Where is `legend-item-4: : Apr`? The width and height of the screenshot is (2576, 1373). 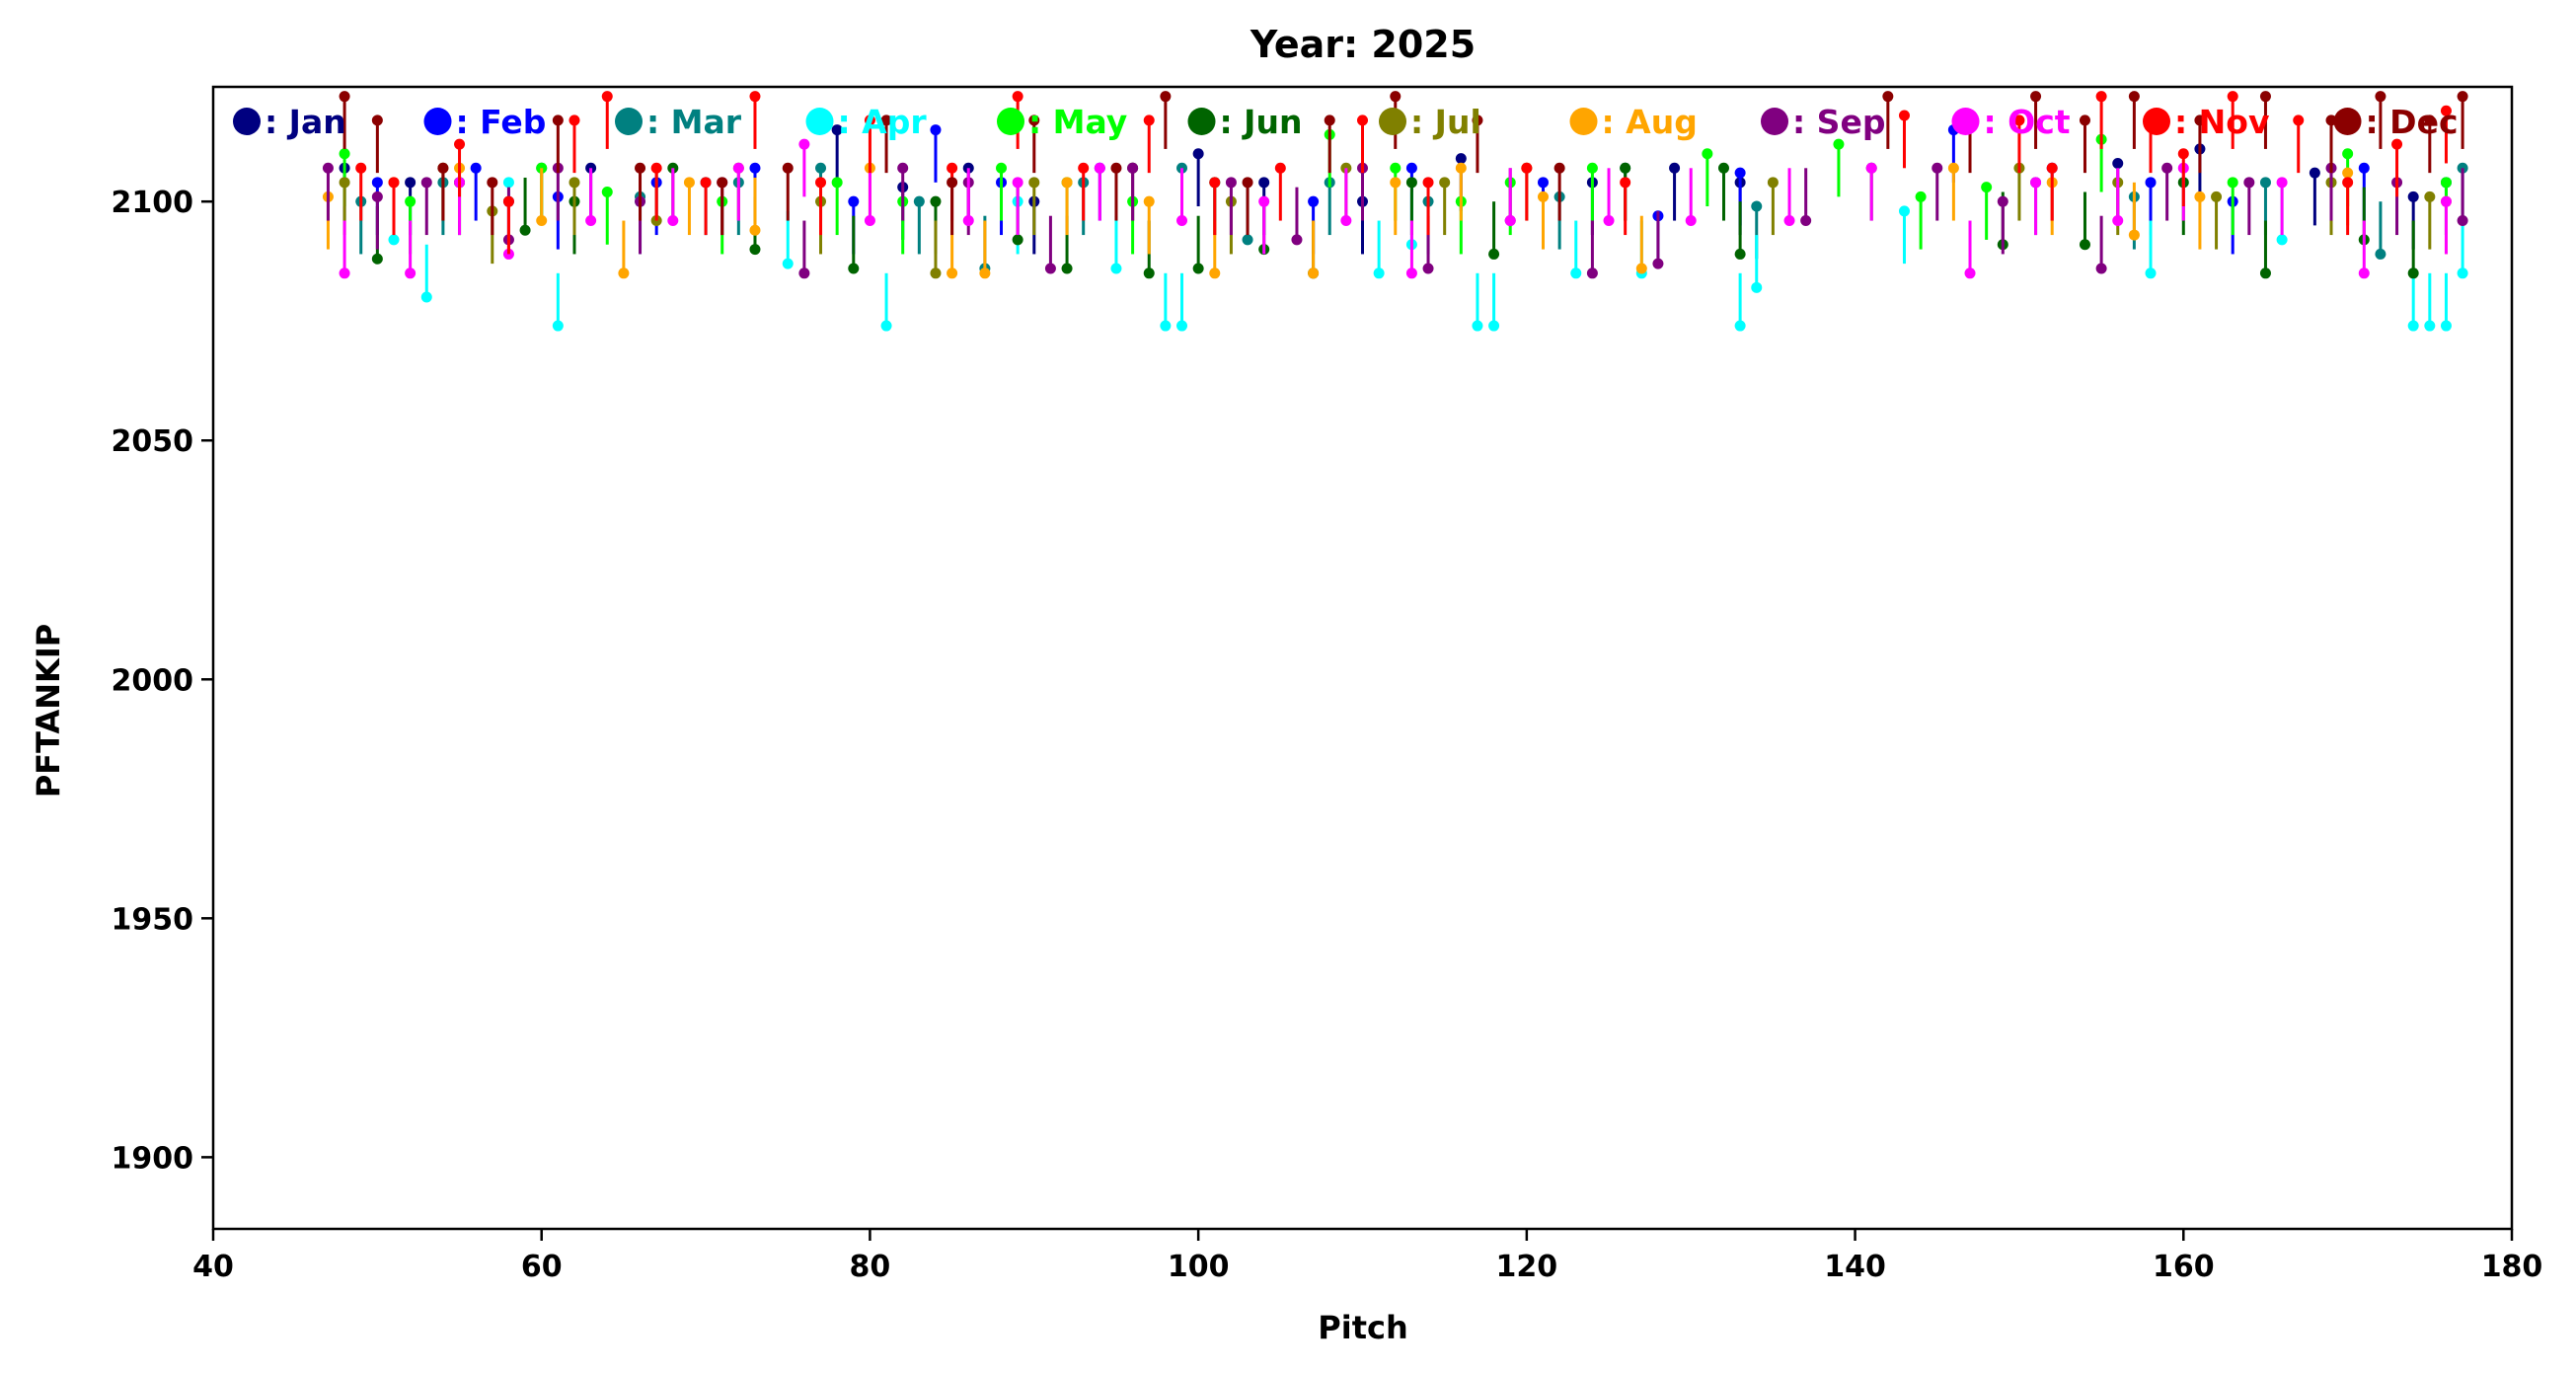 legend-item-4: : Apr is located at coordinates (866, 122).